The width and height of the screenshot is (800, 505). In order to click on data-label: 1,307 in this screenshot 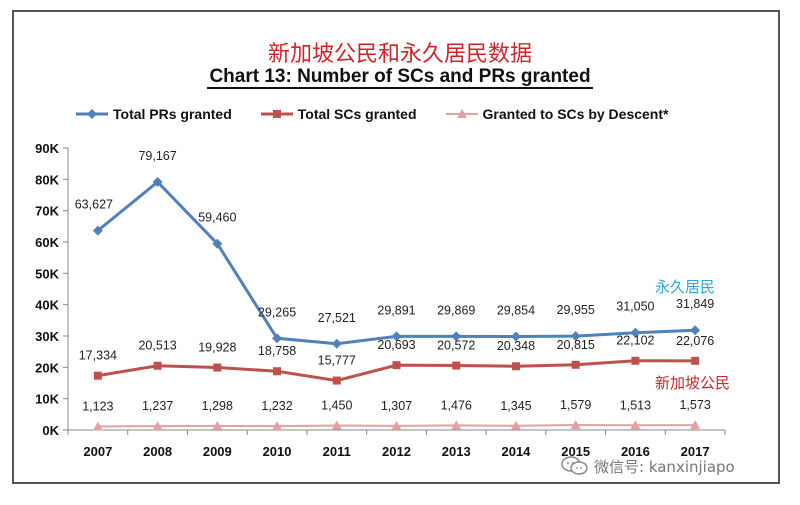, I will do `click(396, 406)`.